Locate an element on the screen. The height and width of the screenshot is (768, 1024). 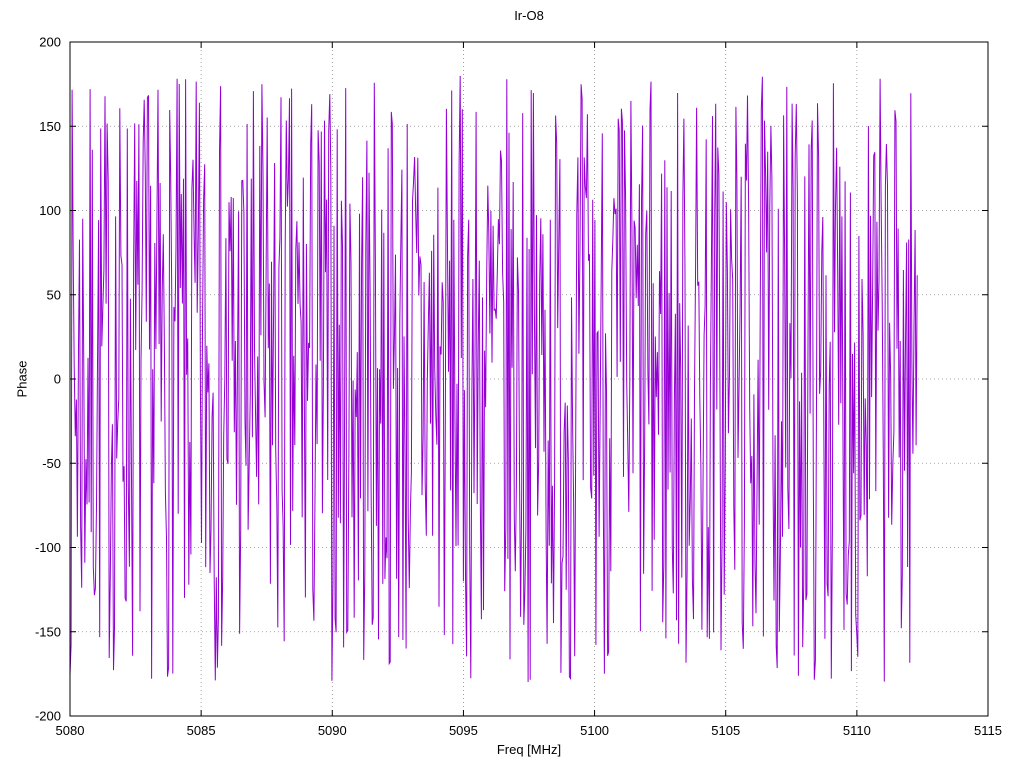
svg-text: 100 is located at coordinates (50, 210).